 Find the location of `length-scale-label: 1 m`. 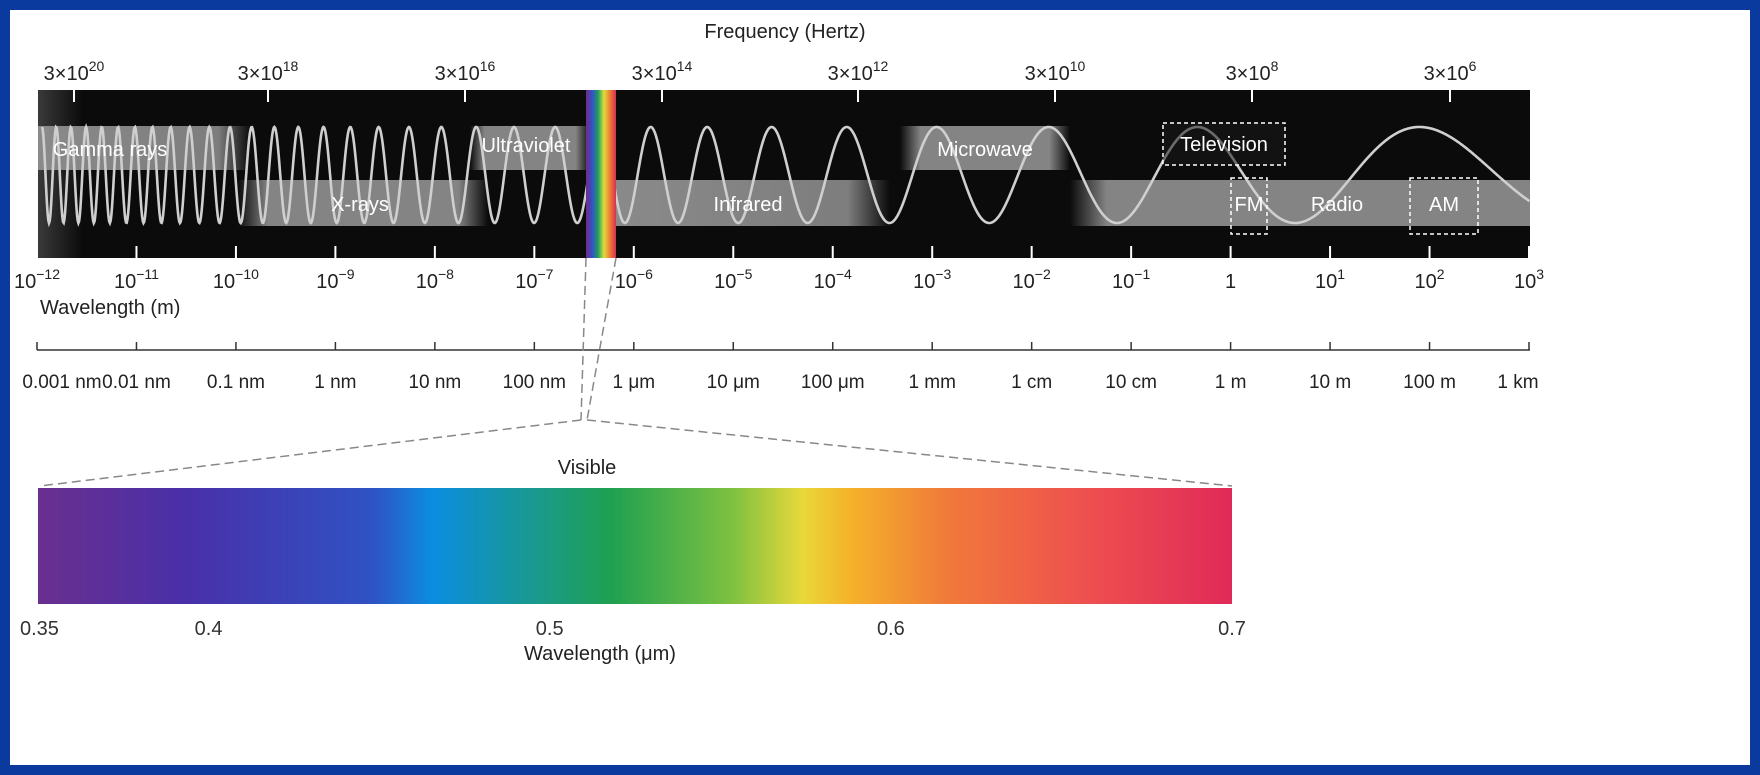

length-scale-label: 1 m is located at coordinates (1231, 382).